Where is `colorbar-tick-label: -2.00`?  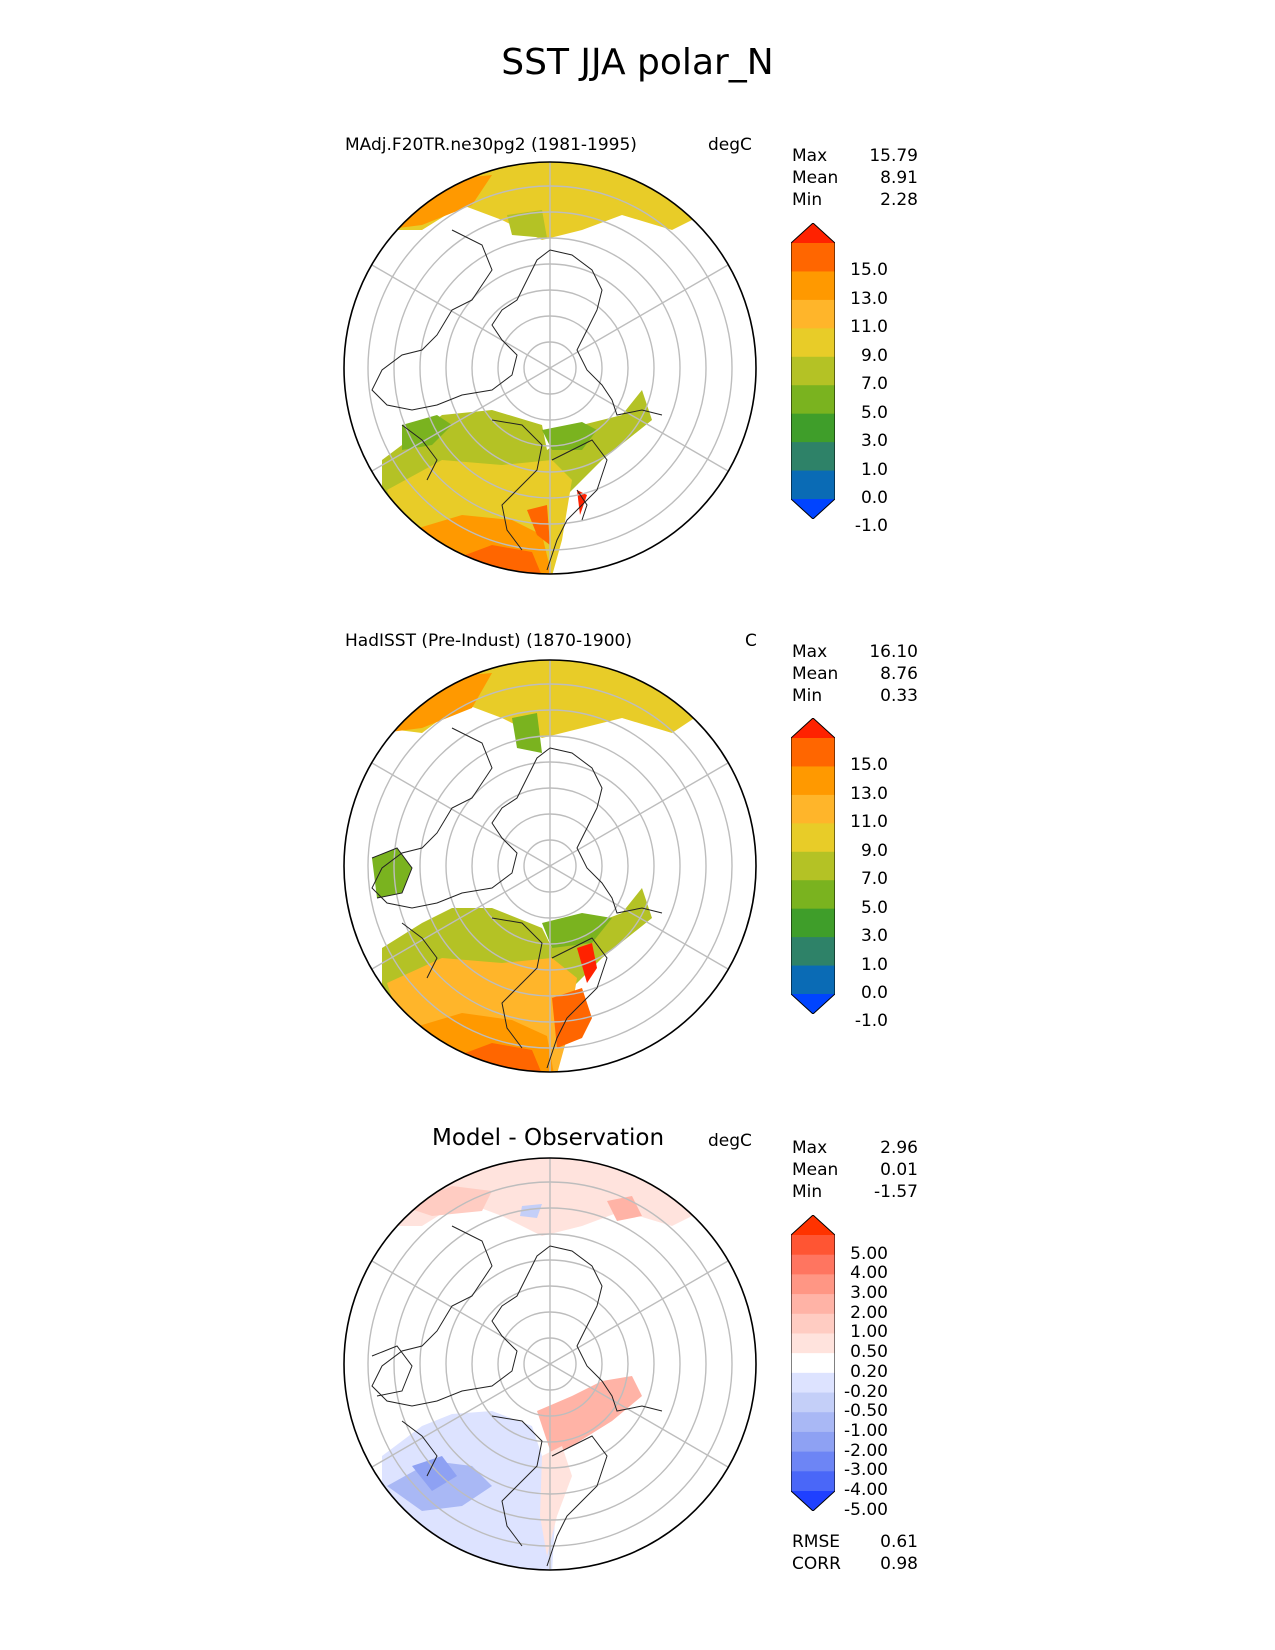 colorbar-tick-label: -2.00 is located at coordinates (866, 1450).